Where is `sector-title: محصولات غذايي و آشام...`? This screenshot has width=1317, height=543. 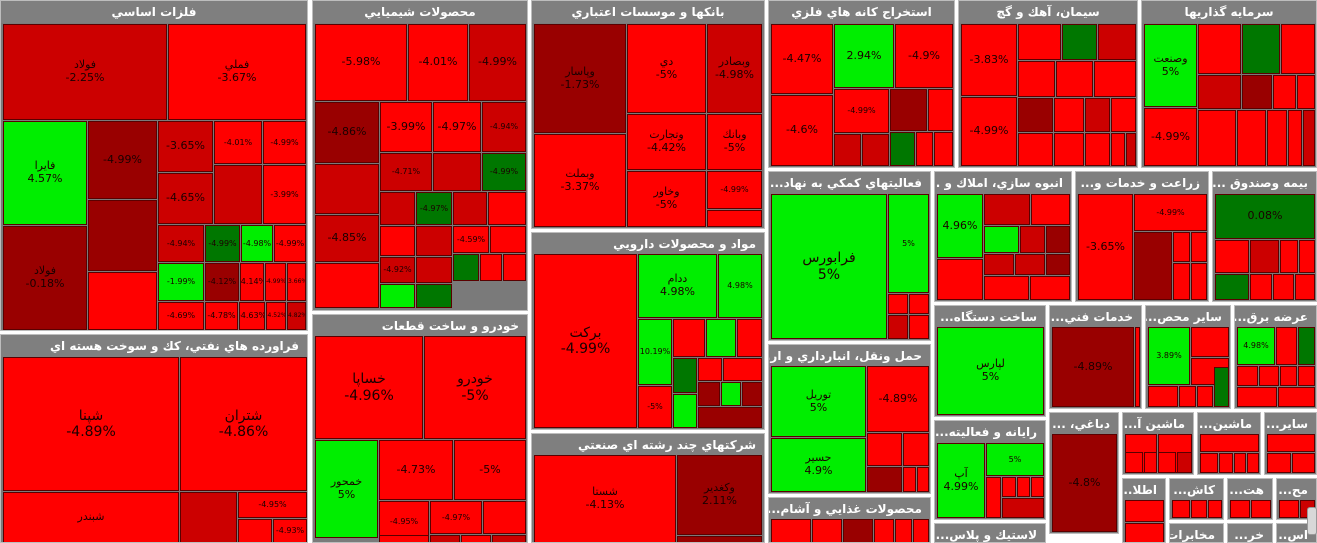
sector-title: محصولات غذايي و آشام... is located at coordinates (849, 509).